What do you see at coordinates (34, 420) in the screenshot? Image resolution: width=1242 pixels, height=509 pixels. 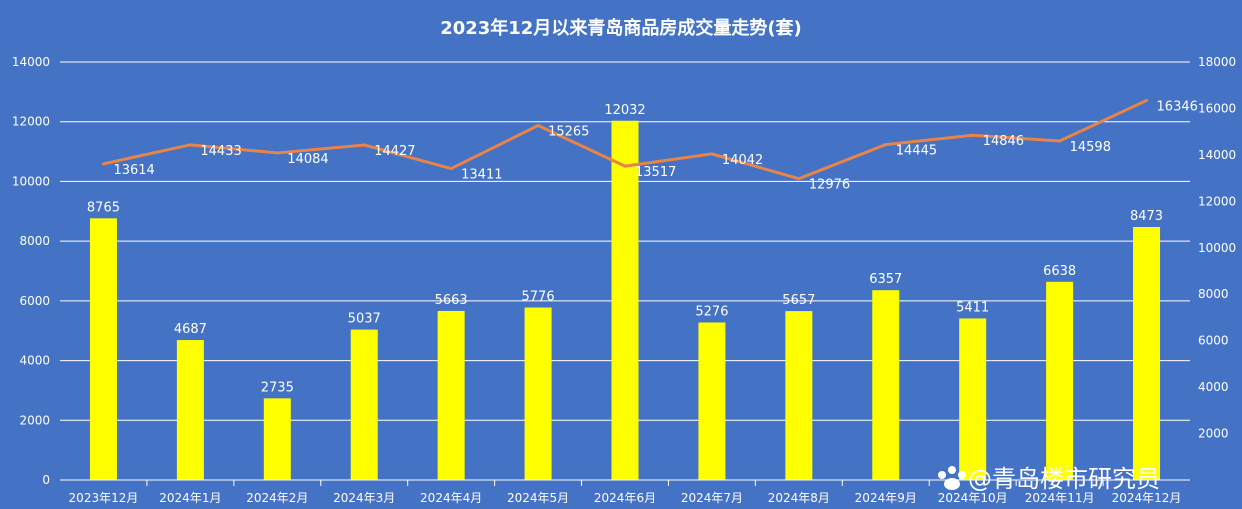 I see `left-tick-label: 2000` at bounding box center [34, 420].